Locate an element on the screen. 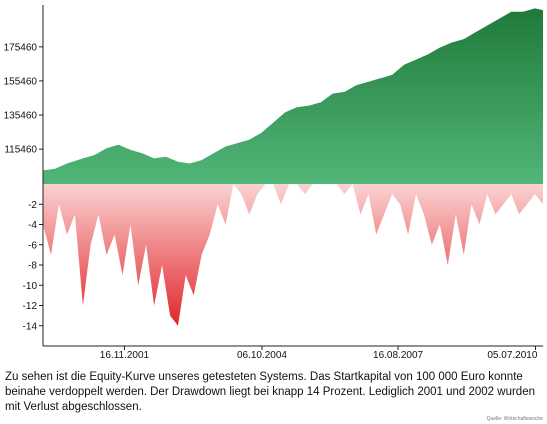 Image resolution: width=547 pixels, height=424 pixels. drawdown-tick-label: -2 is located at coordinates (32, 205).